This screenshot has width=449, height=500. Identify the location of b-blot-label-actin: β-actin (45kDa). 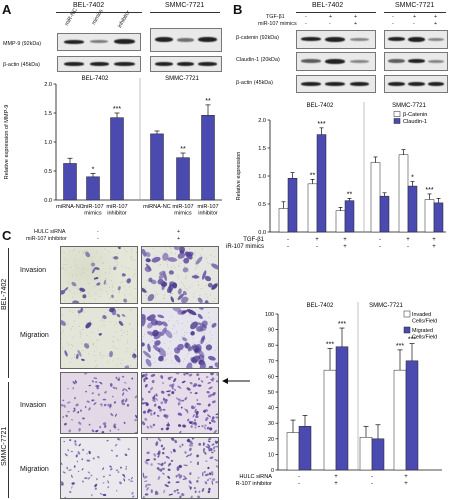
(254, 83).